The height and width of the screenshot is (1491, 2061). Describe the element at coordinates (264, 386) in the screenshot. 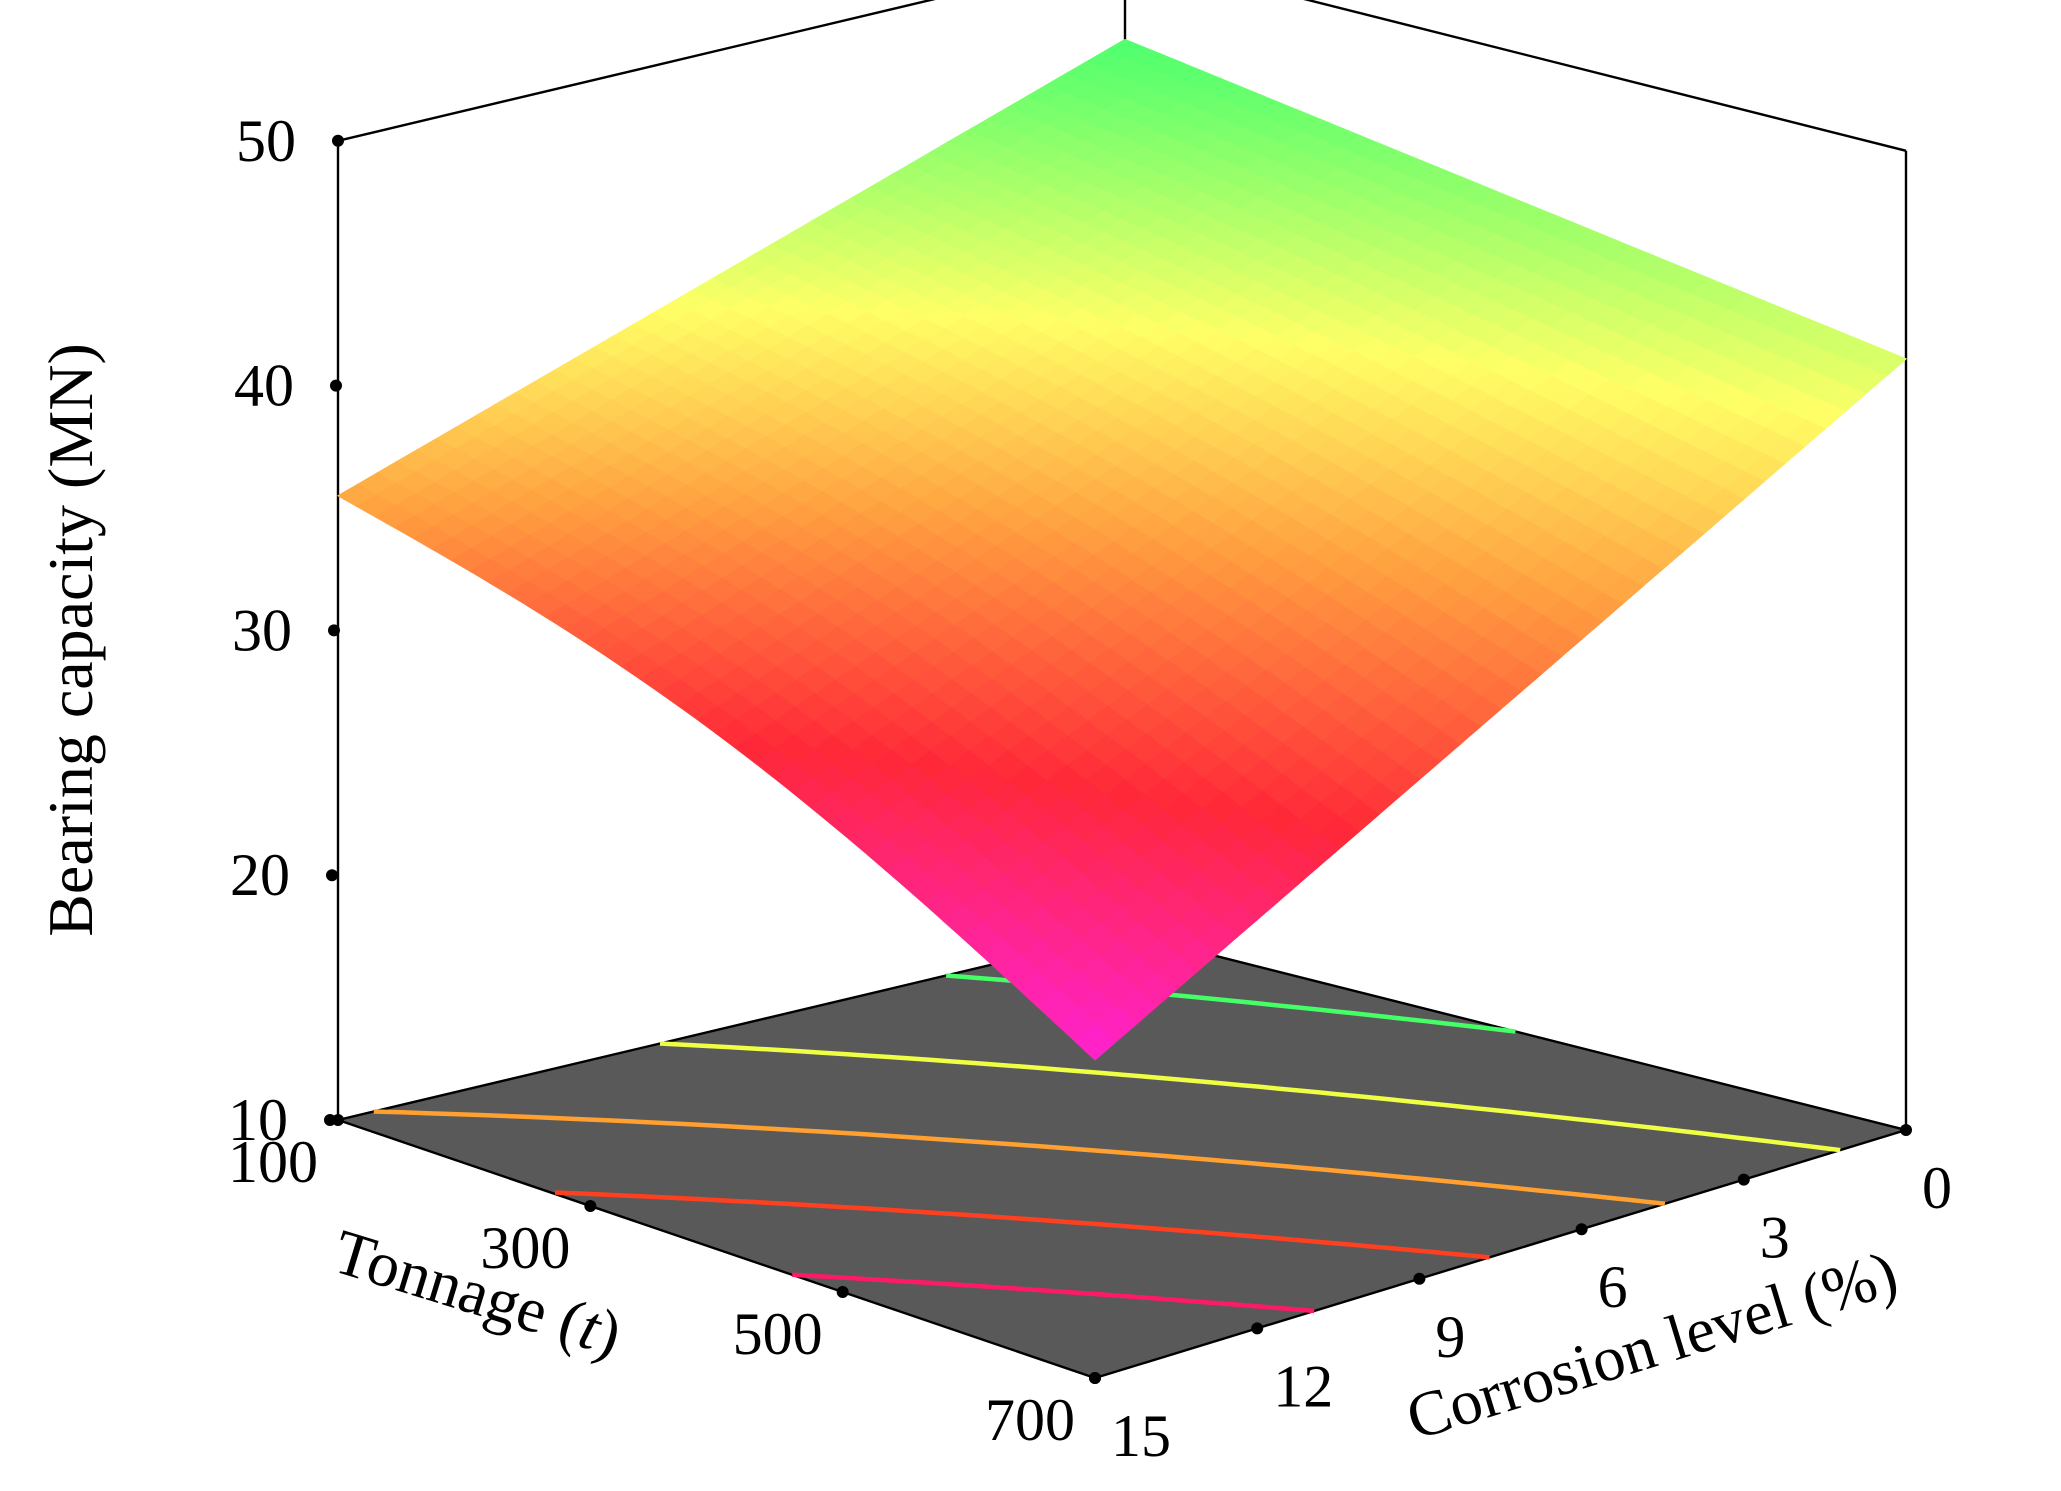

I see `z-tick-label-40: 40` at that location.